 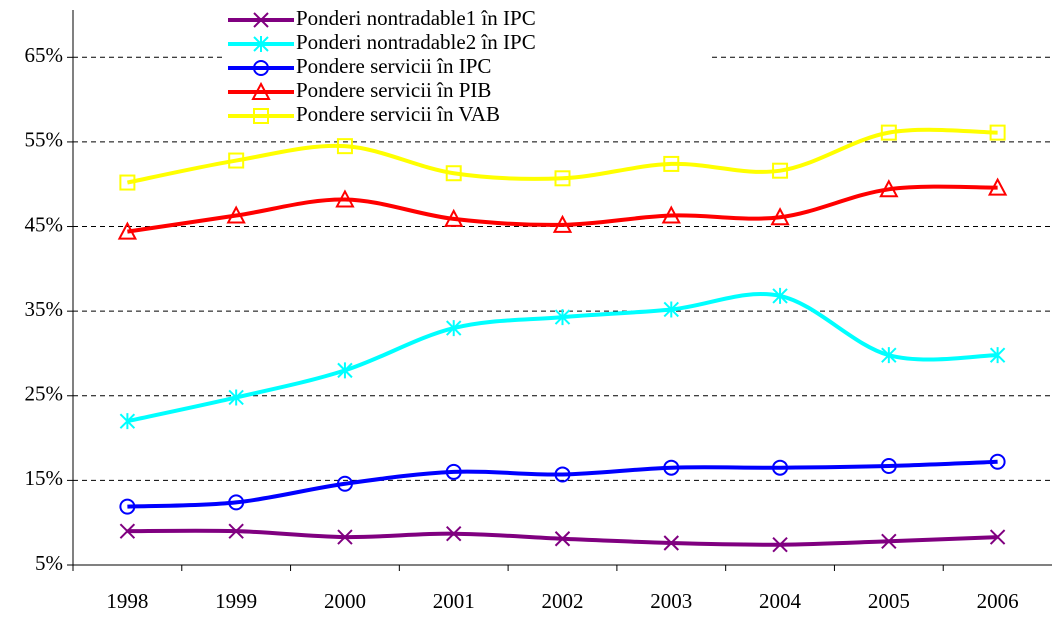 What do you see at coordinates (44, 224) in the screenshot?
I see `y-tick-label: 45%` at bounding box center [44, 224].